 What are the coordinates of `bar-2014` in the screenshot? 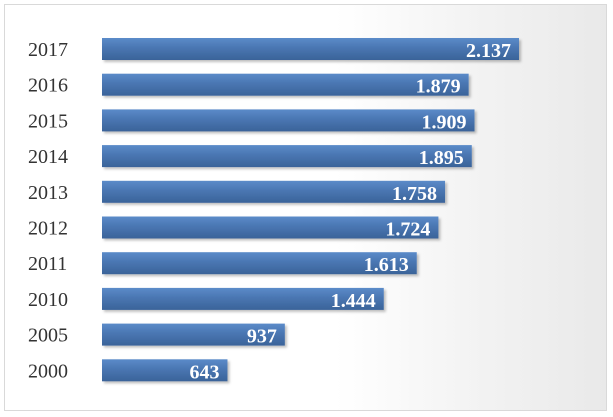 It's located at (287, 156).